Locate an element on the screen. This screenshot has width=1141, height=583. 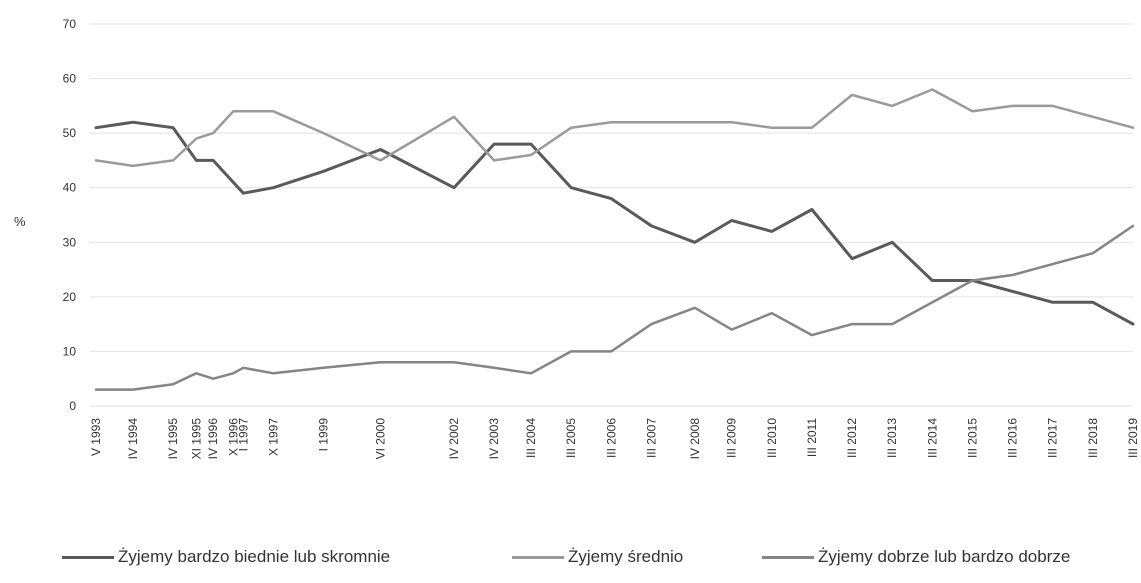
x-tick-label: III 2013 is located at coordinates (892, 438).